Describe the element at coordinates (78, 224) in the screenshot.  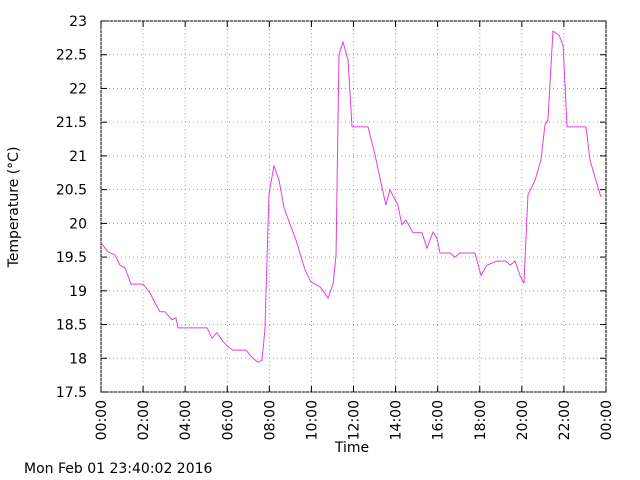
I see `y-tick-label: 20` at that location.